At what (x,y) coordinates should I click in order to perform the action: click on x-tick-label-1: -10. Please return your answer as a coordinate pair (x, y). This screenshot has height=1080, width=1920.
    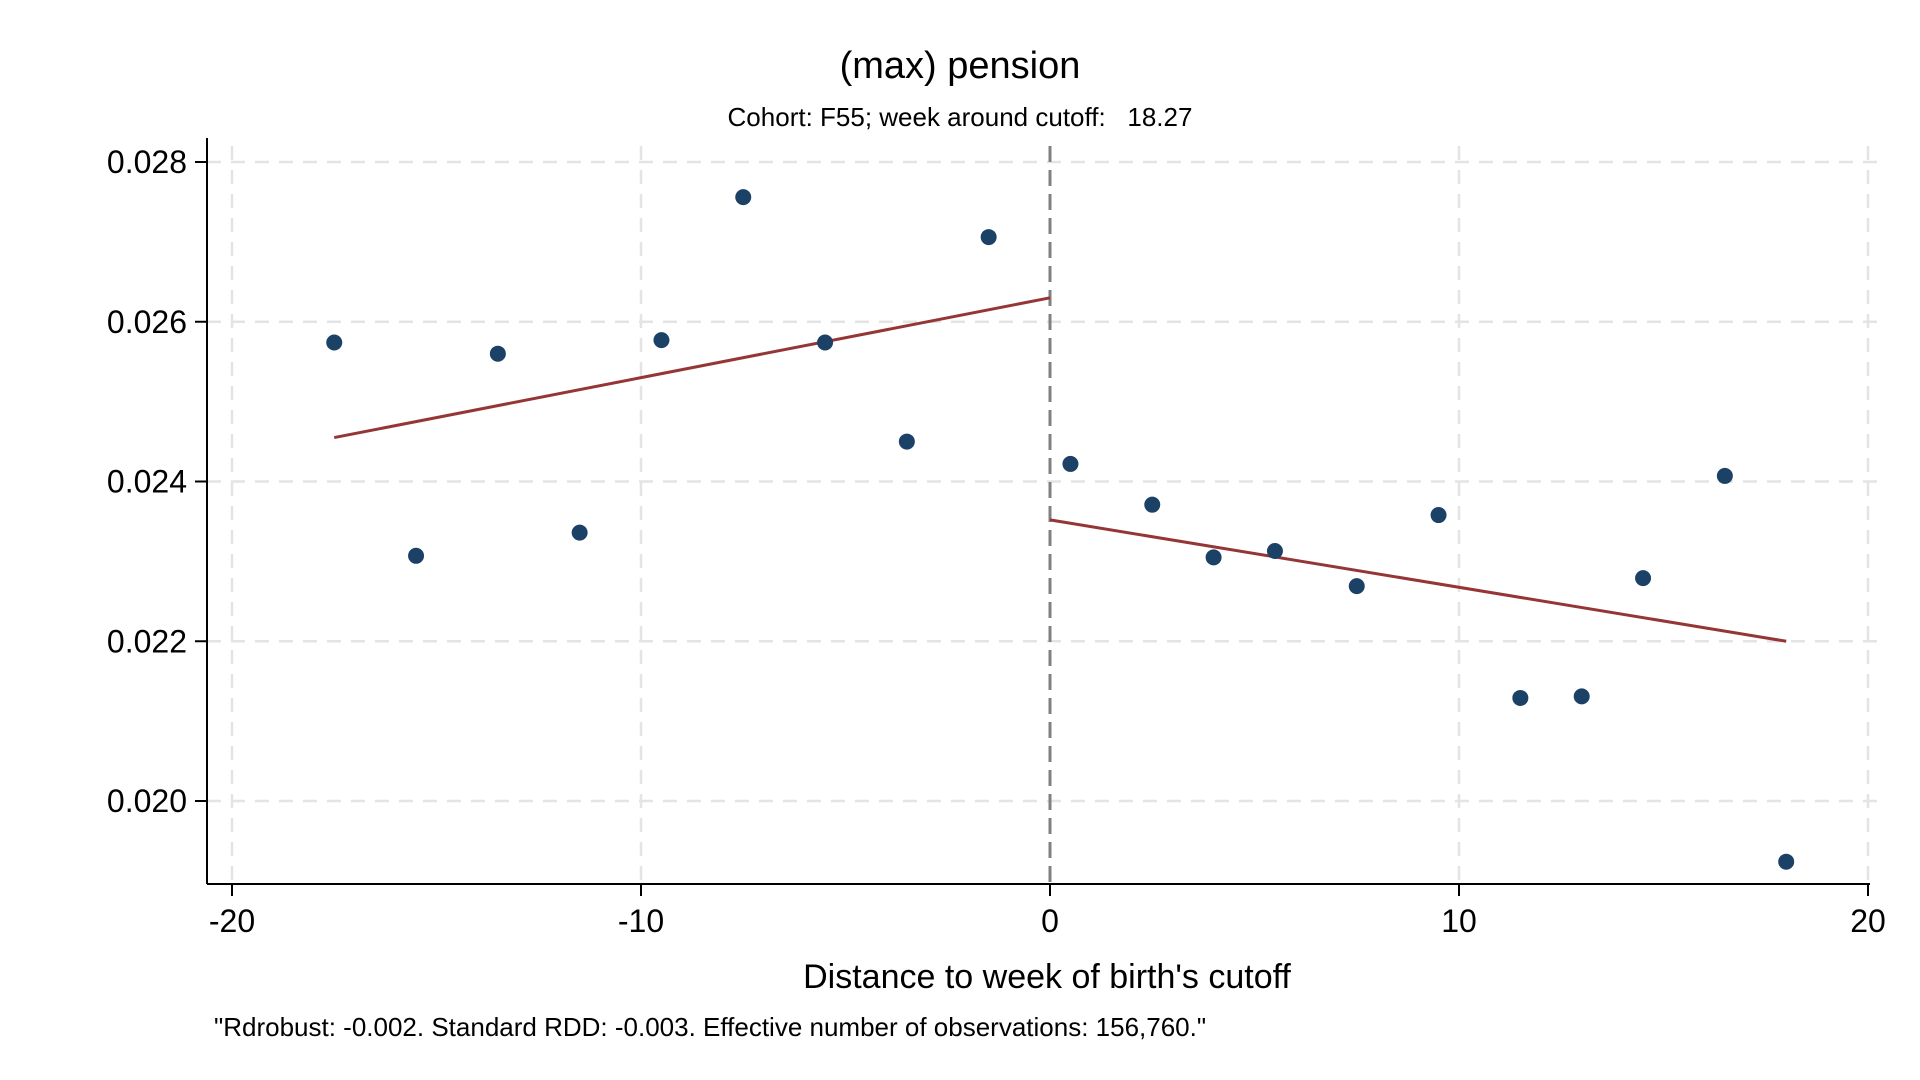
    Looking at the image, I should click on (641, 921).